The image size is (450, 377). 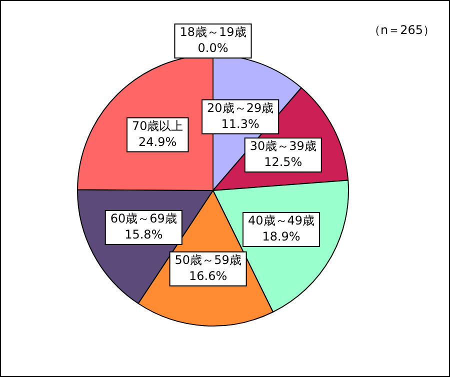 I want to click on category-label: 18歳～19歳, so click(x=213, y=32).